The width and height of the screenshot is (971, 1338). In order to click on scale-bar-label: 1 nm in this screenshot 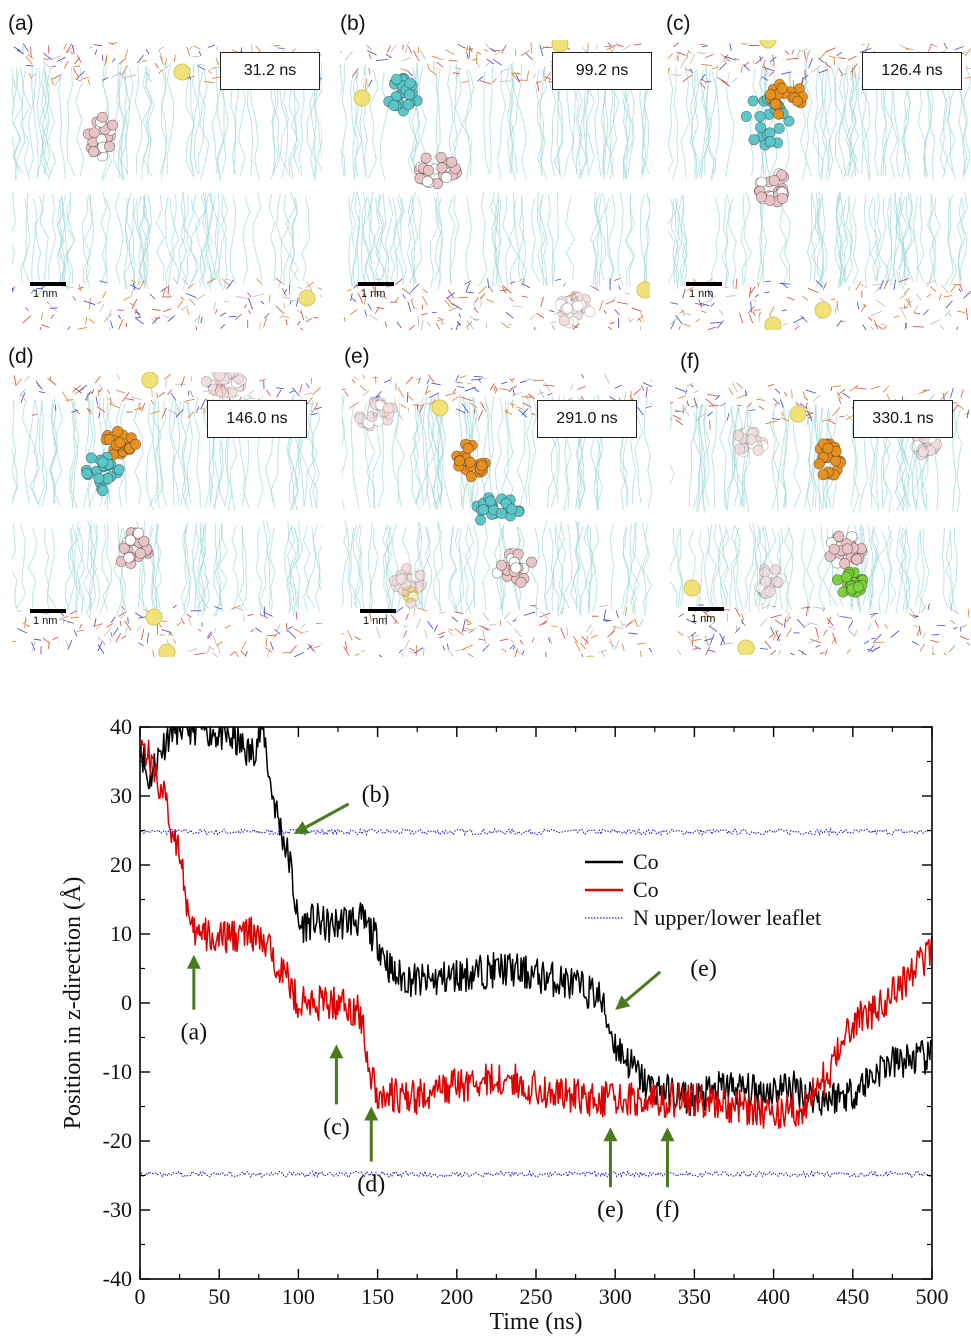, I will do `click(373, 294)`.